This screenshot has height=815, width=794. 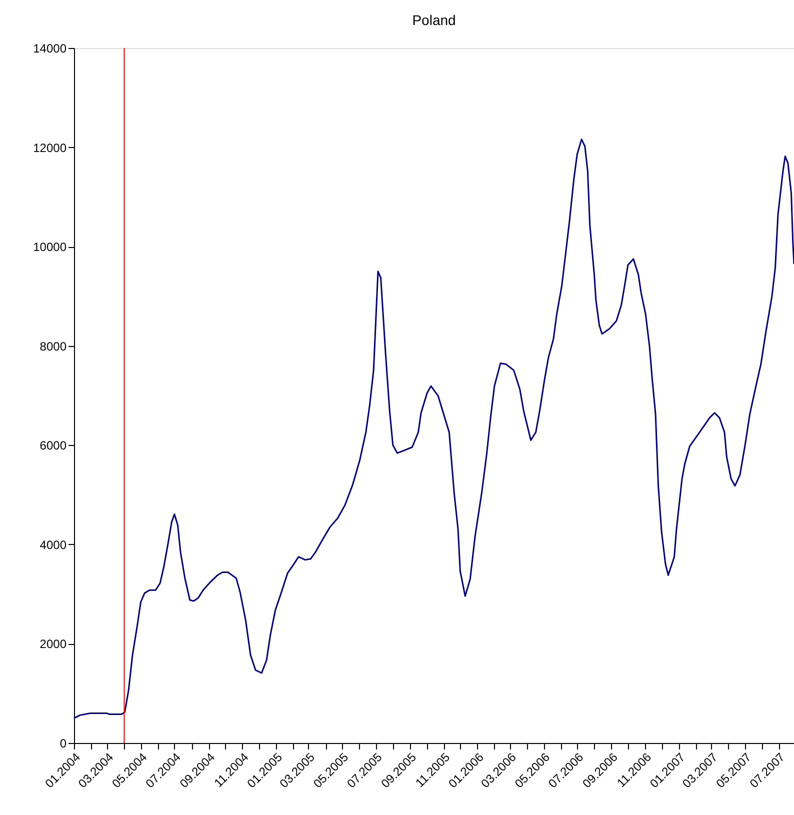 I want to click on y-tick-label: 8000, so click(x=53, y=346).